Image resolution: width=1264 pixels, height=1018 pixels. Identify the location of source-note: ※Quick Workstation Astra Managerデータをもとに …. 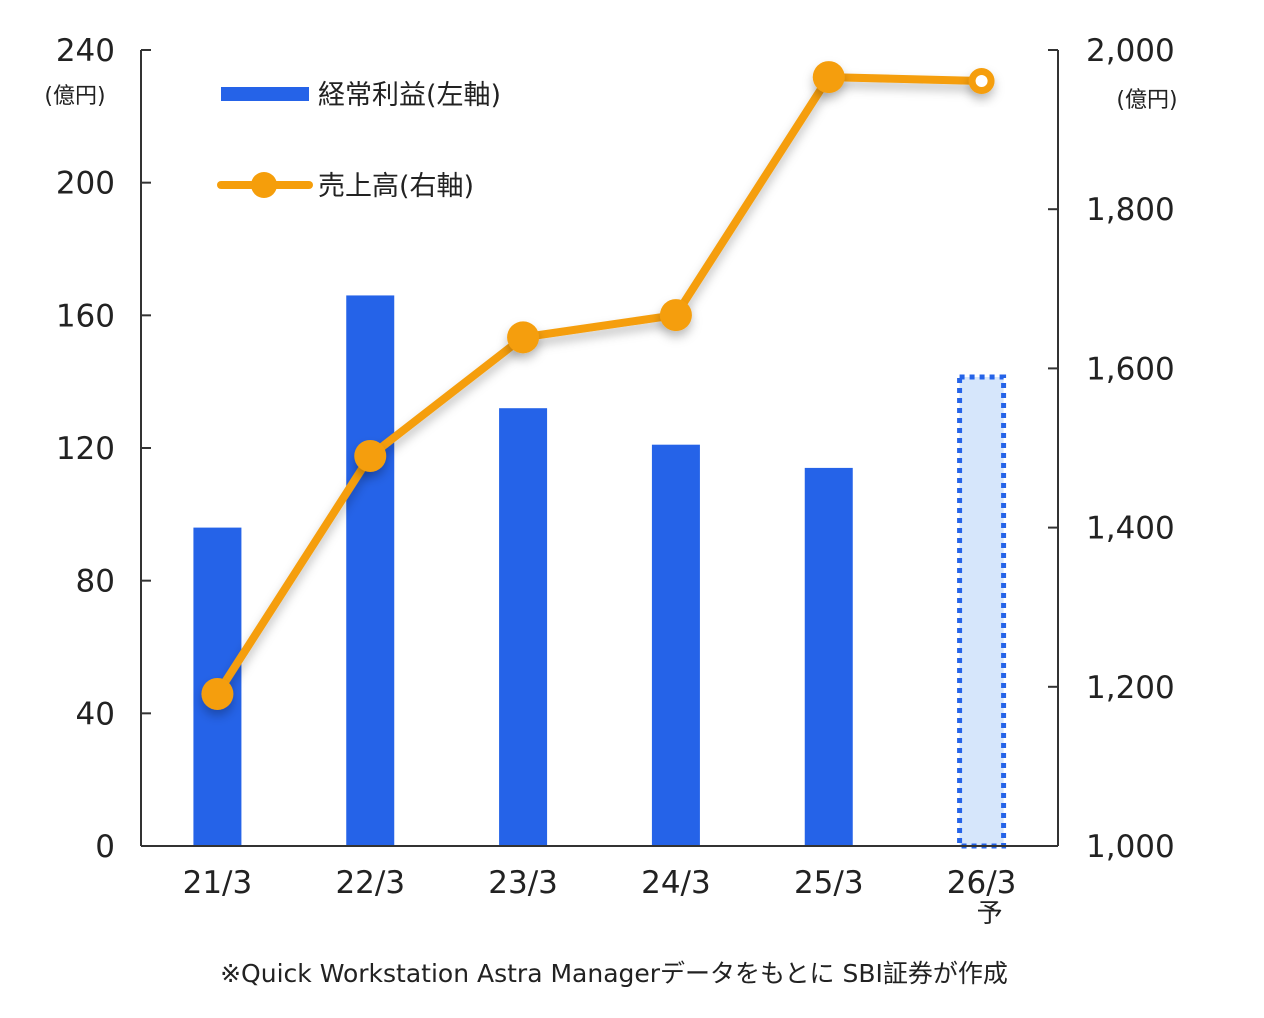
(614, 973).